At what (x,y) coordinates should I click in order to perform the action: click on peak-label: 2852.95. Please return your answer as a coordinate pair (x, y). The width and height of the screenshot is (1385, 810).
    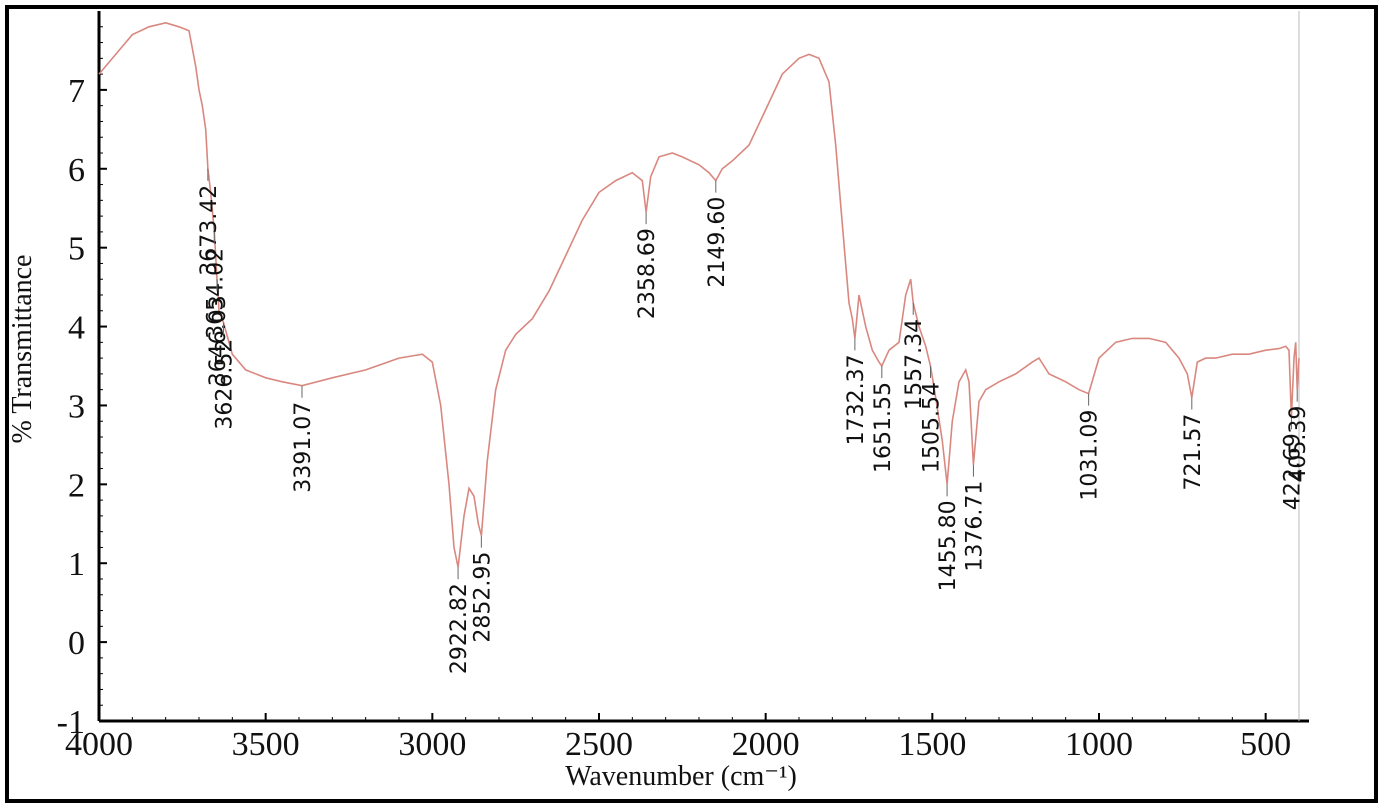
    Looking at the image, I should click on (482, 597).